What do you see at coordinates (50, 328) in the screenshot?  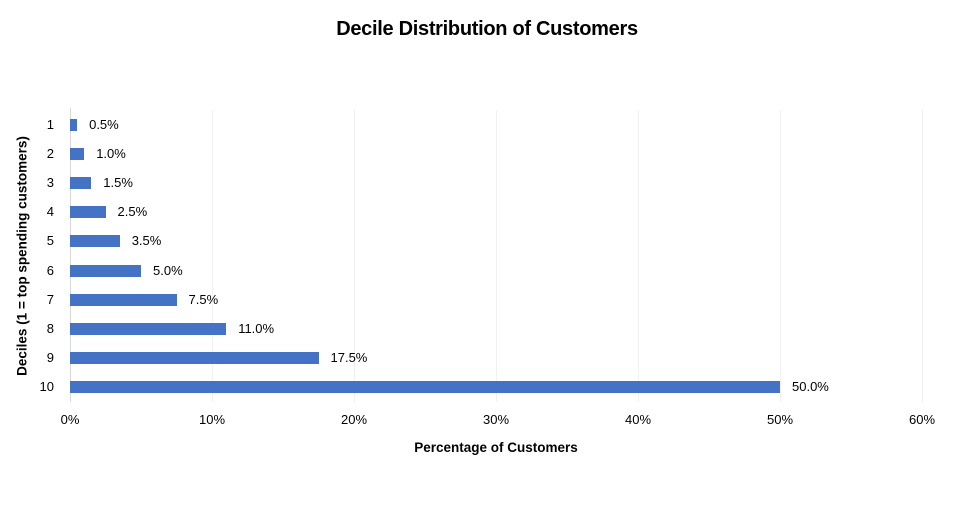 I see `y-tick-label: 8` at bounding box center [50, 328].